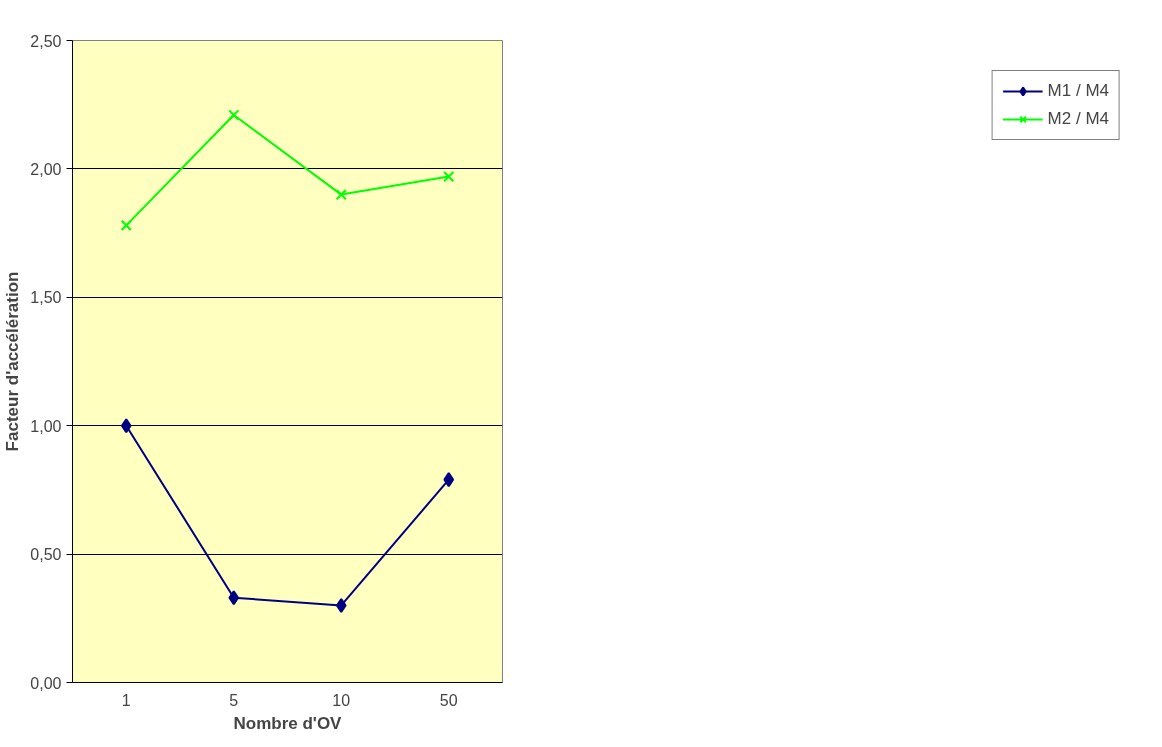 The width and height of the screenshot is (1162, 747). I want to click on x-tick-label: 5, so click(234, 700).